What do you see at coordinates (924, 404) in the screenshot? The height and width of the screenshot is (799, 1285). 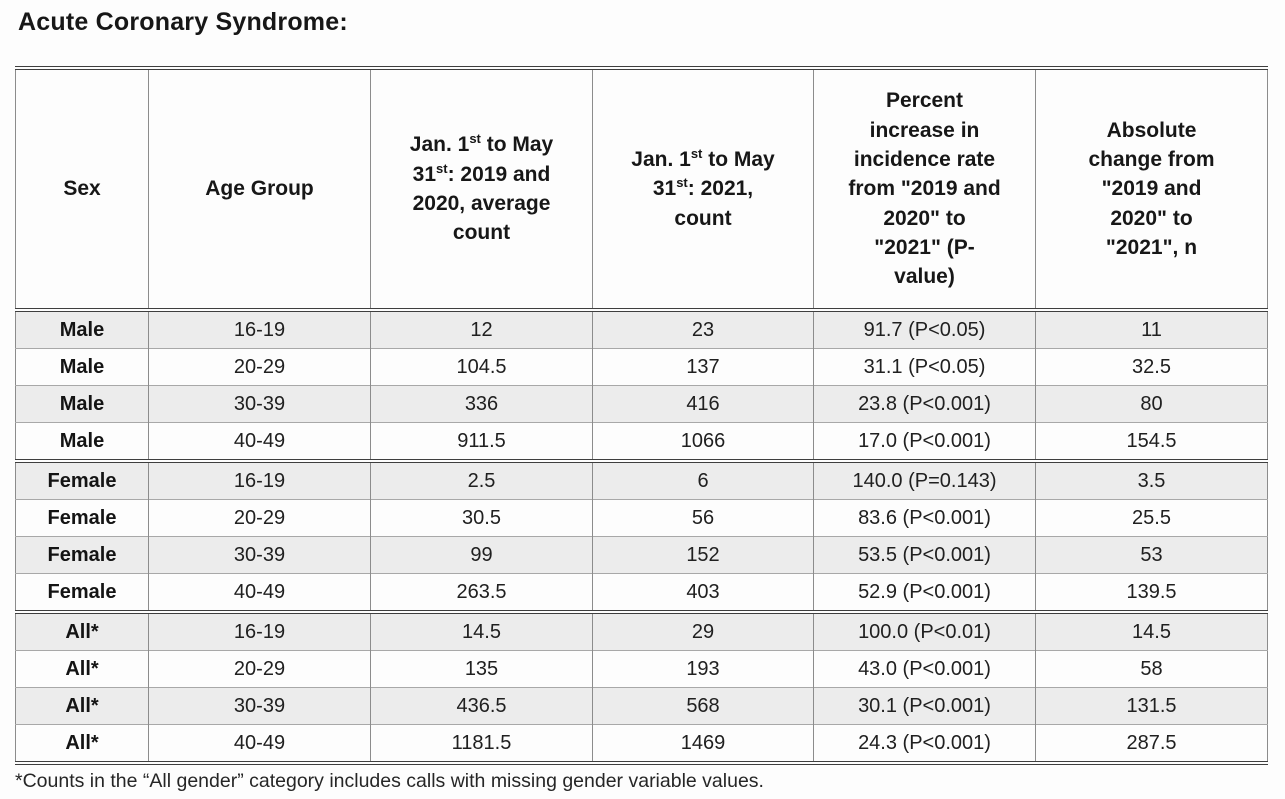 I see `cell-percent-increase: 23.8 (P<0.001)` at bounding box center [924, 404].